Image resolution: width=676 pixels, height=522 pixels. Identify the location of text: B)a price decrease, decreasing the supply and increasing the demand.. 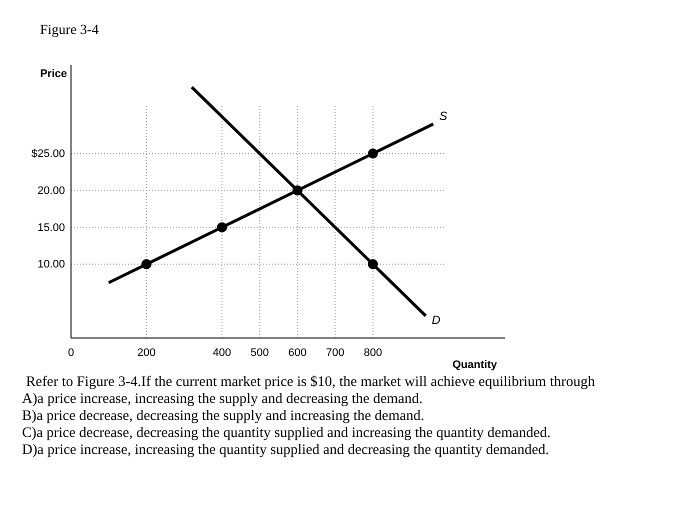
(223, 416).